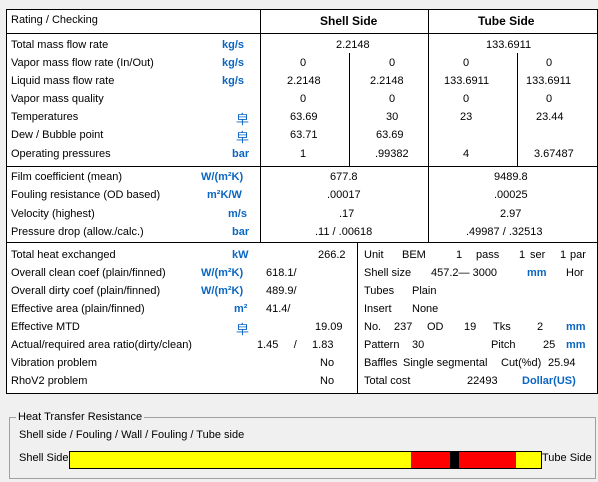 The width and height of the screenshot is (598, 482). I want to click on tube-inlet-value: 0, so click(466, 99).